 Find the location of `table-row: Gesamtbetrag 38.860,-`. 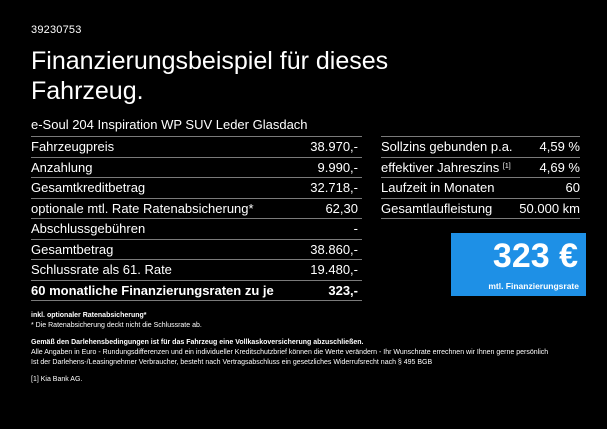

table-row: Gesamtbetrag 38.860,- is located at coordinates (196, 249).